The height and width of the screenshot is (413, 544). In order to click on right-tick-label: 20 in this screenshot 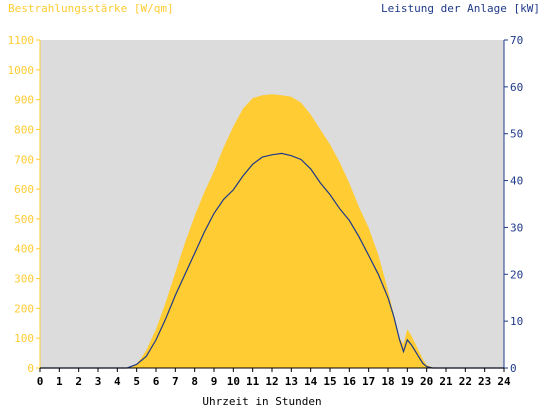, I will do `click(516, 274)`.